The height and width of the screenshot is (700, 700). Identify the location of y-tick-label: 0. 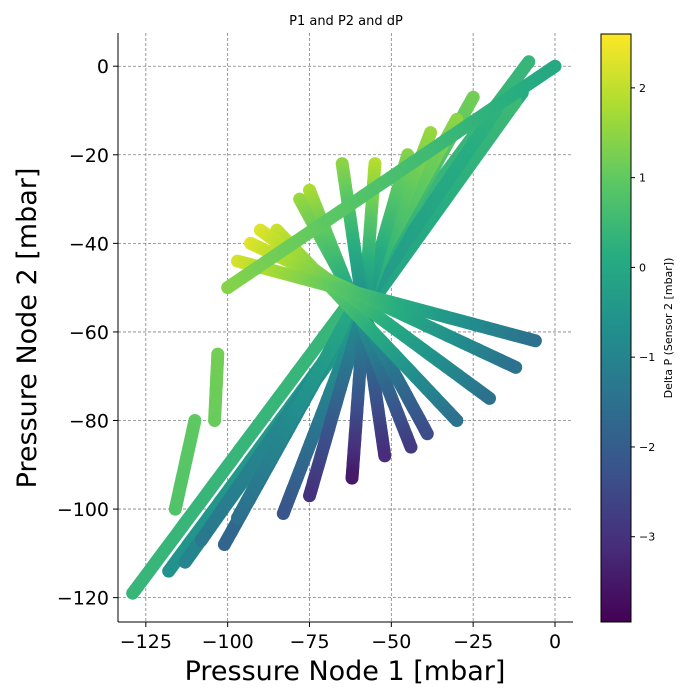
(103, 67).